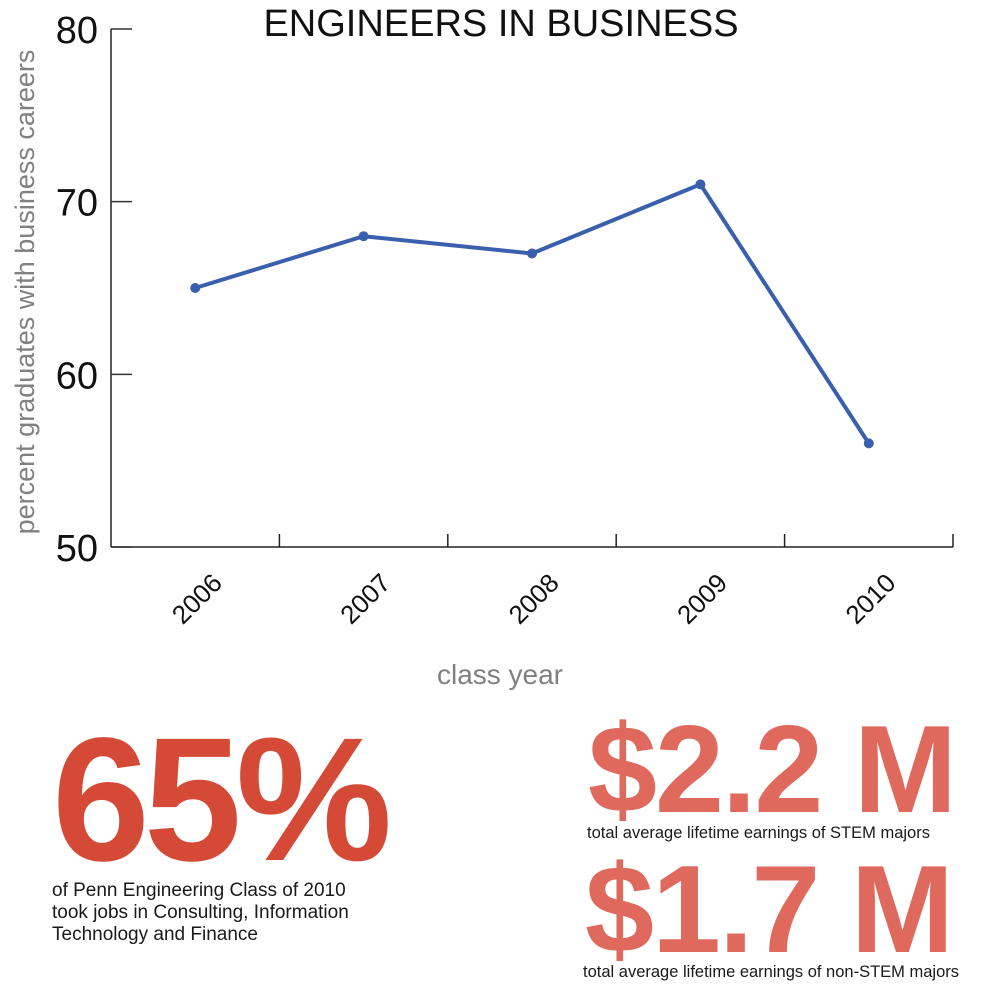 Image resolution: width=1000 pixels, height=988 pixels. I want to click on y-tick-label: 70, so click(77, 204).